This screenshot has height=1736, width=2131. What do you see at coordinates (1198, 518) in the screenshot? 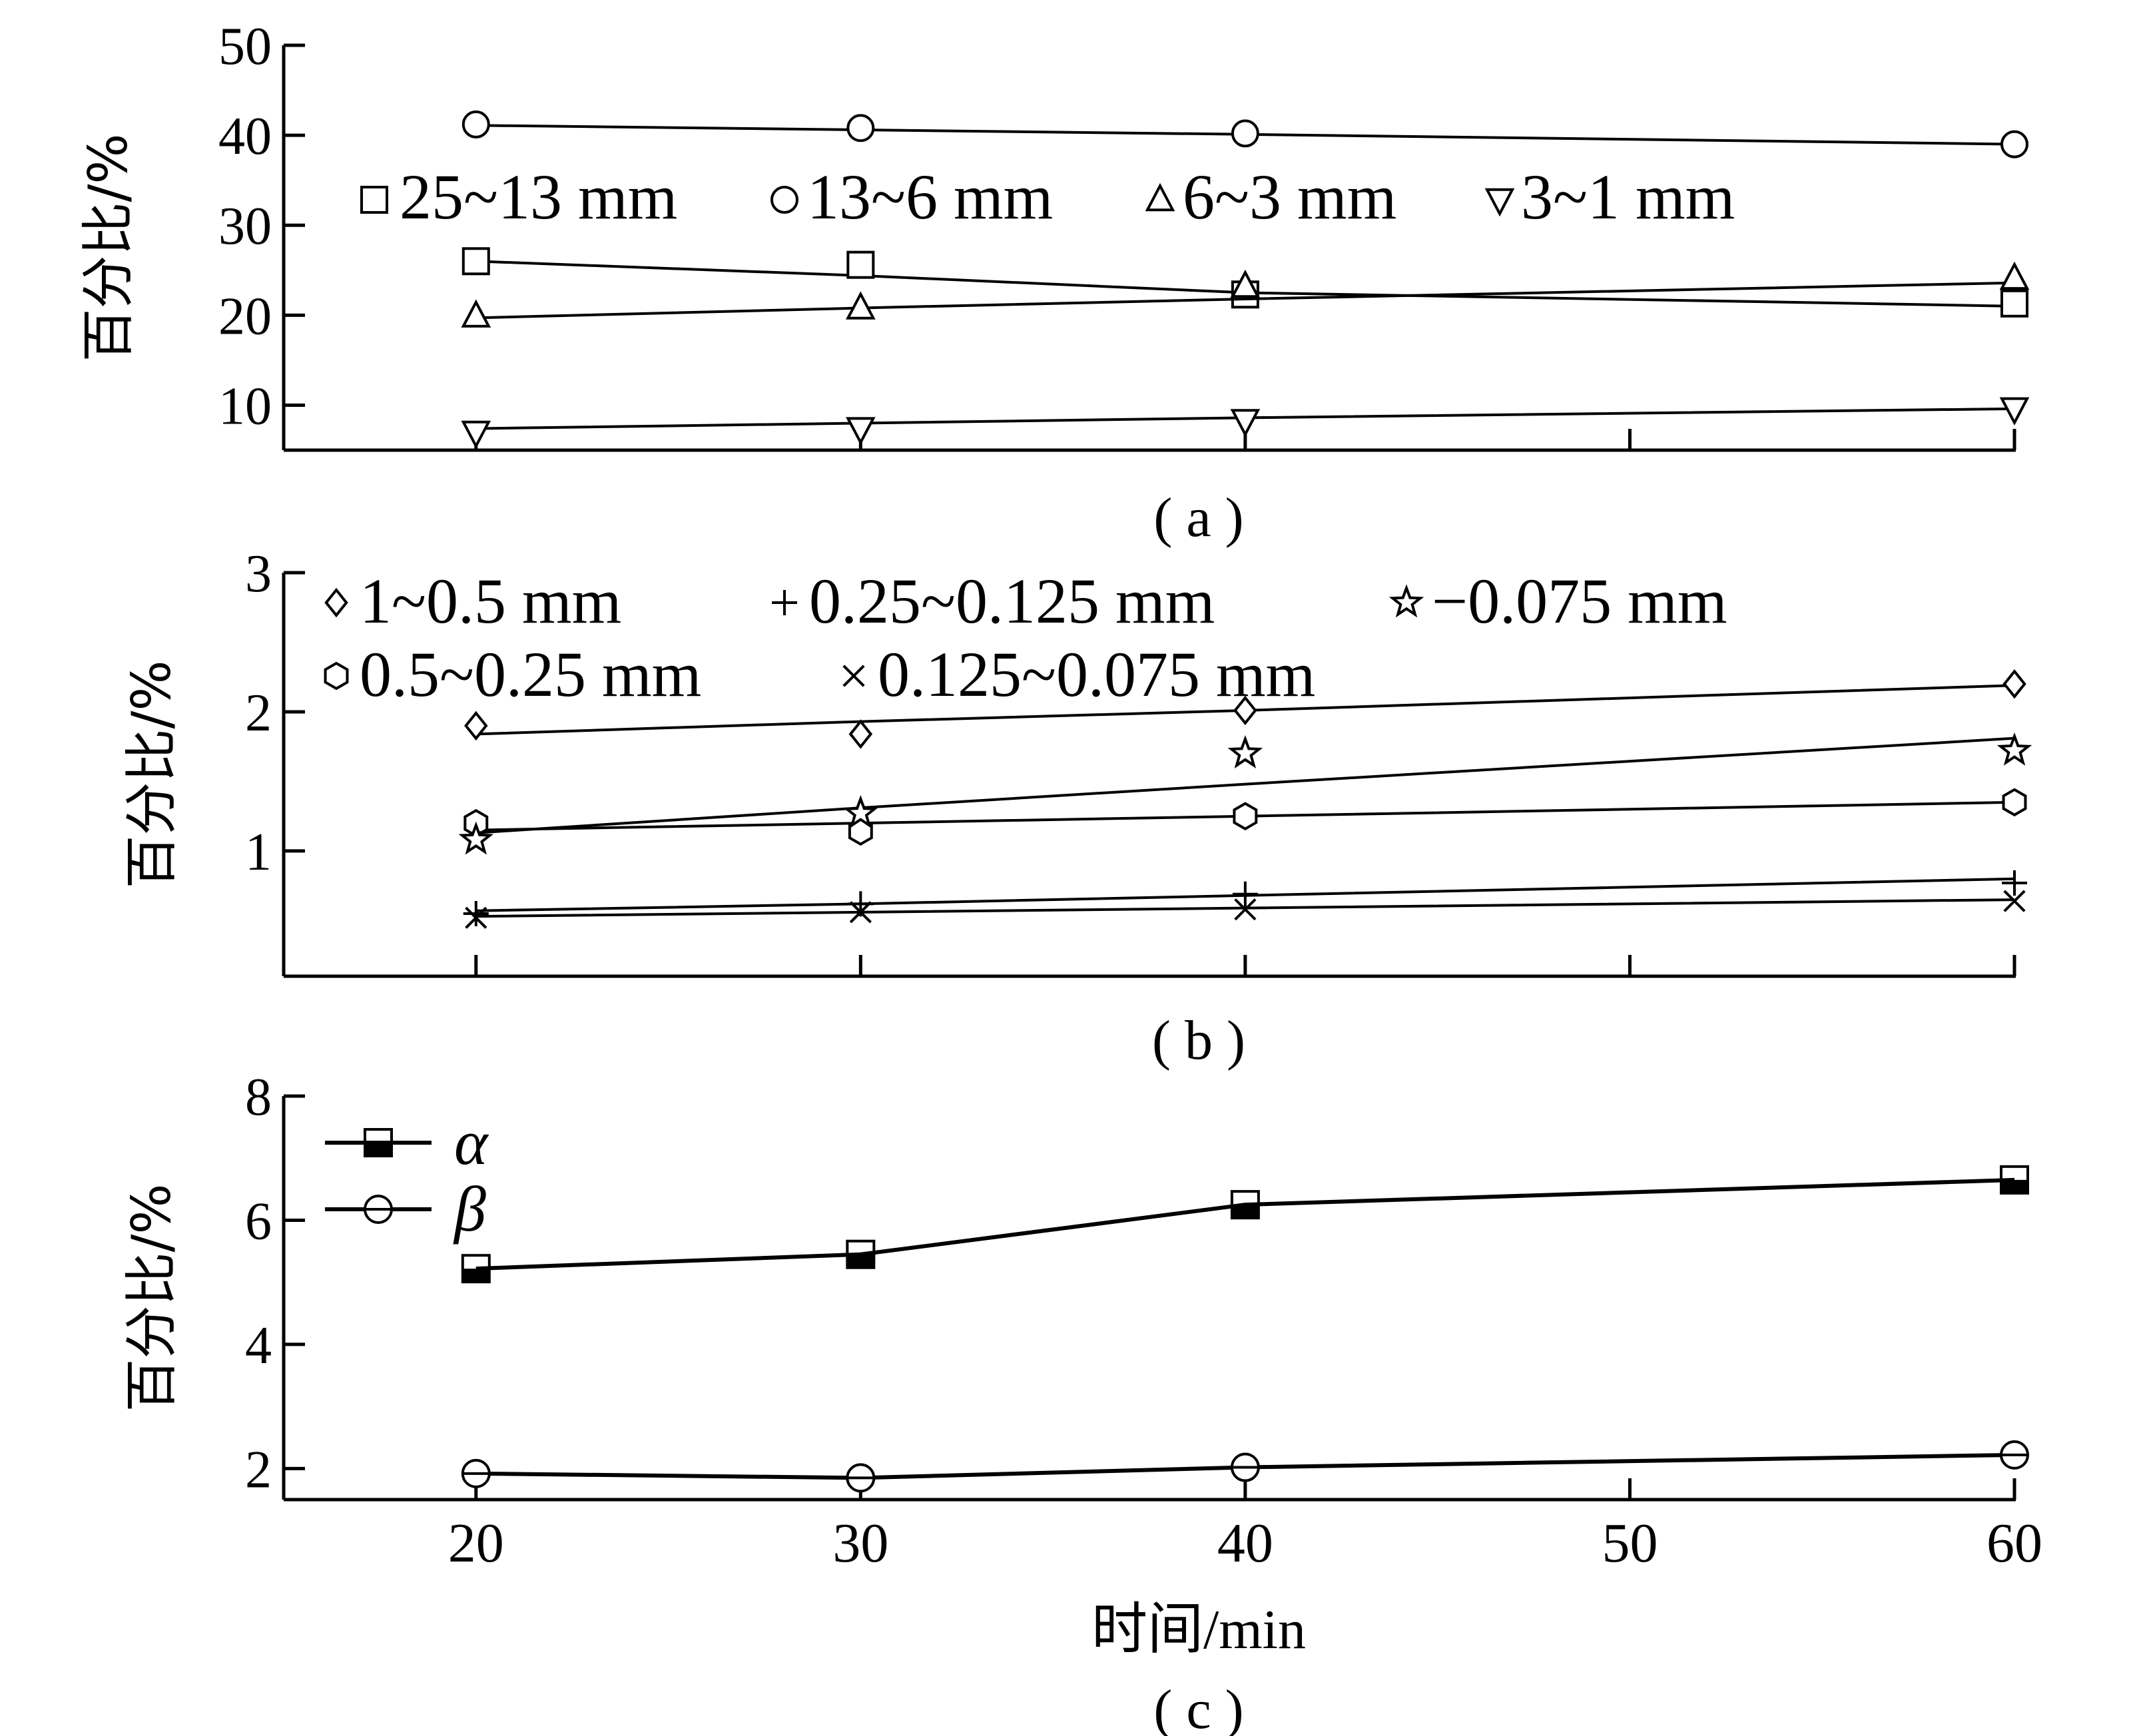
I see `panel-caption: ( a )` at bounding box center [1198, 518].